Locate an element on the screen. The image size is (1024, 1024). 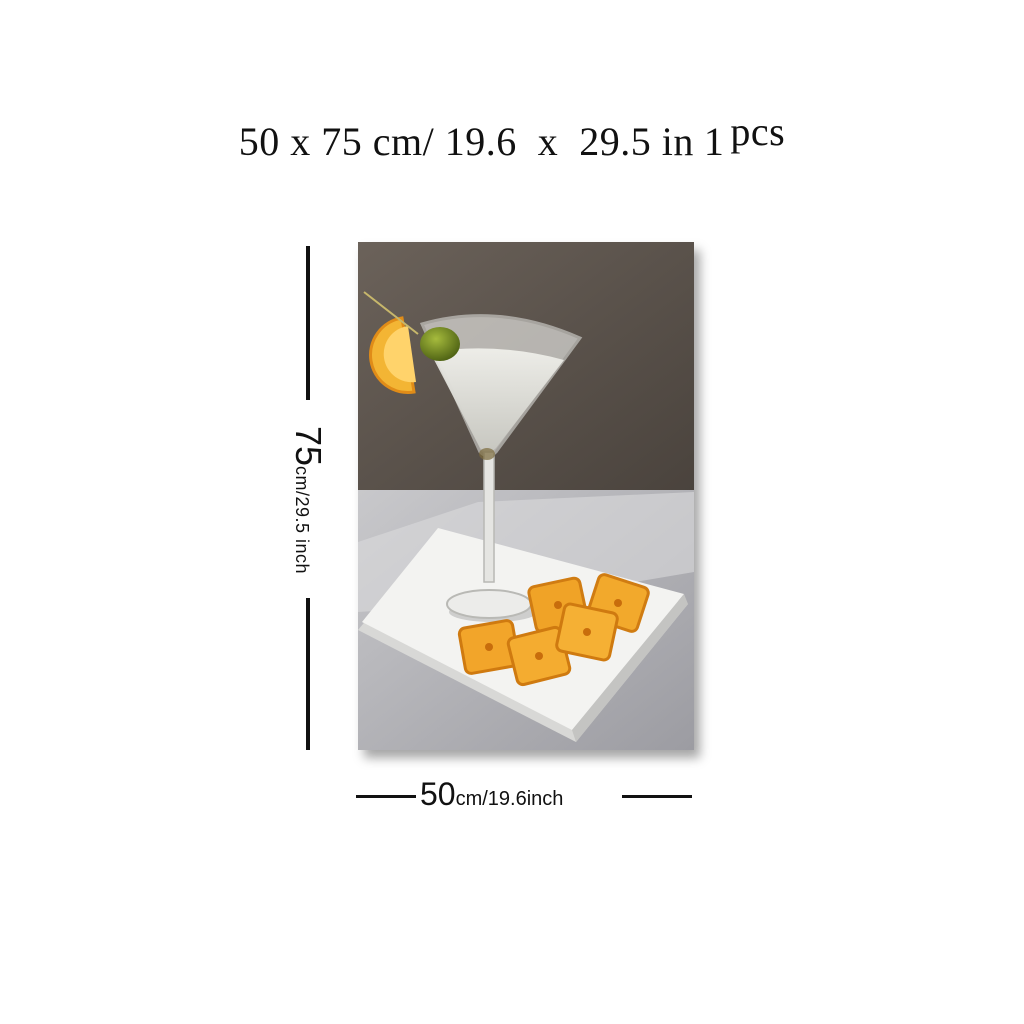
width-dimension-label: 50cm/19.6inch is located at coordinates (491, 794).